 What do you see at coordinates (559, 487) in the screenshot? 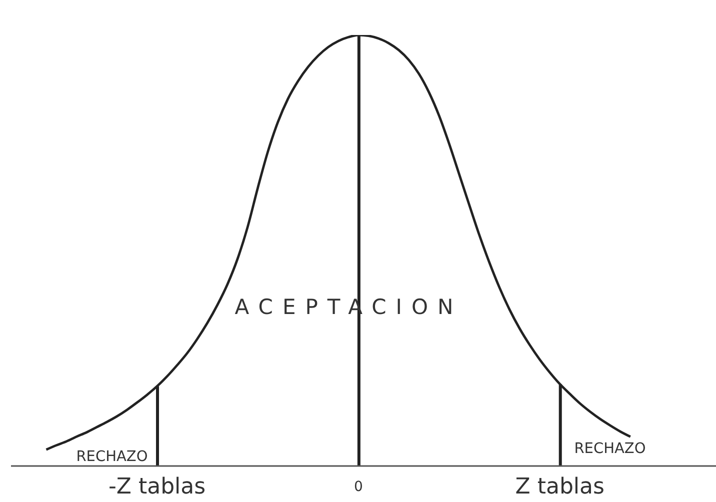
I see `x-tick-label: Z tablas` at bounding box center [559, 487].